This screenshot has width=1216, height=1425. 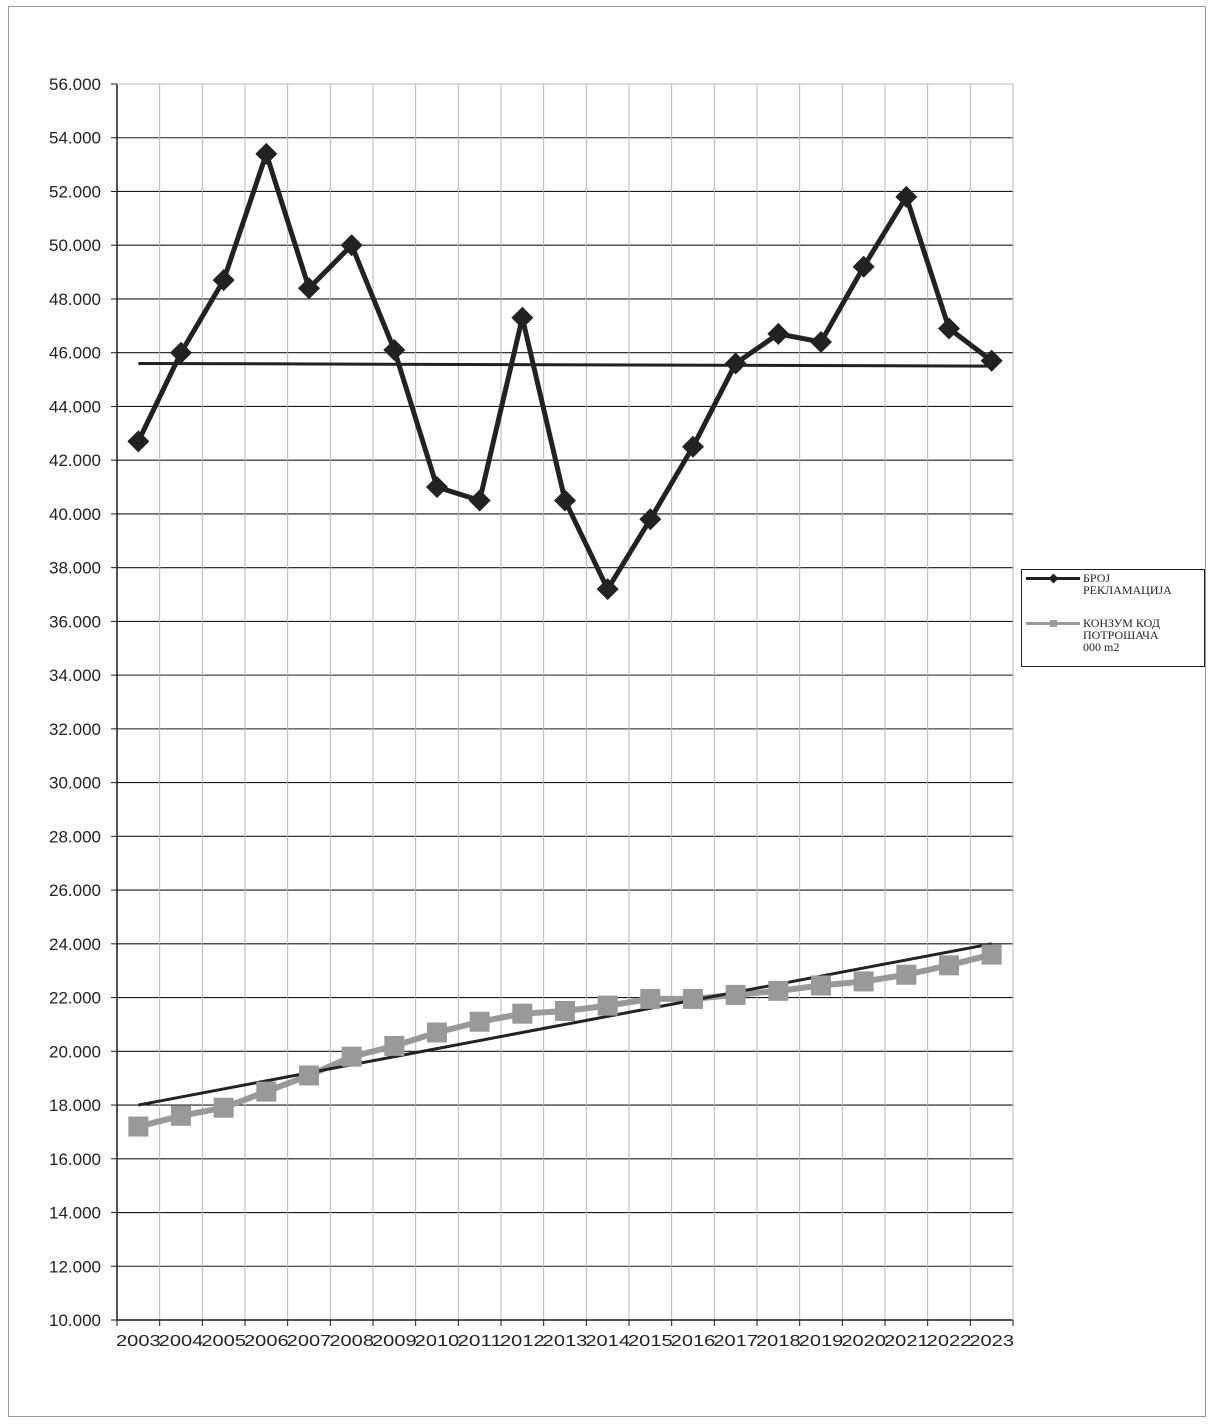 I want to click on x-tick-label: 2008, so click(x=351, y=1341).